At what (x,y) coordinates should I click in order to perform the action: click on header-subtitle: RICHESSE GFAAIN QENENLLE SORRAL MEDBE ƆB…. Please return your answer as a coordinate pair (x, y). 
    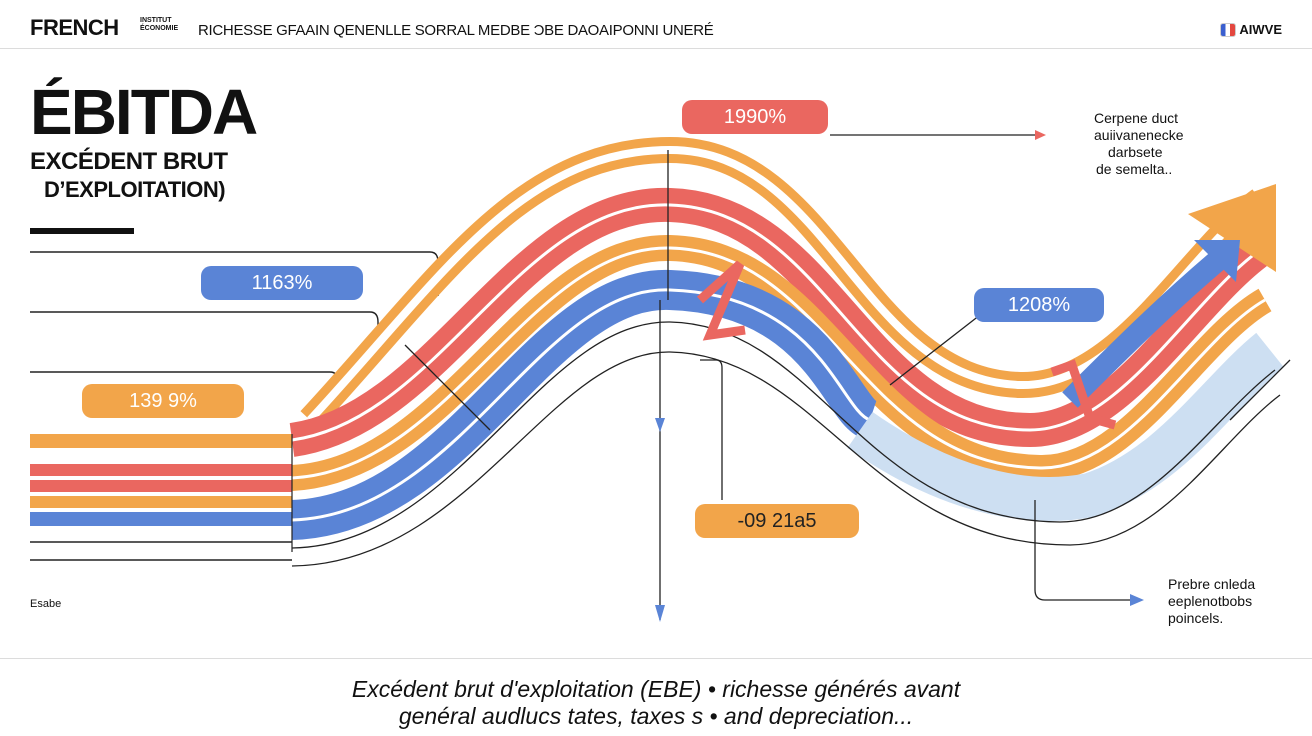
    Looking at the image, I should click on (456, 30).